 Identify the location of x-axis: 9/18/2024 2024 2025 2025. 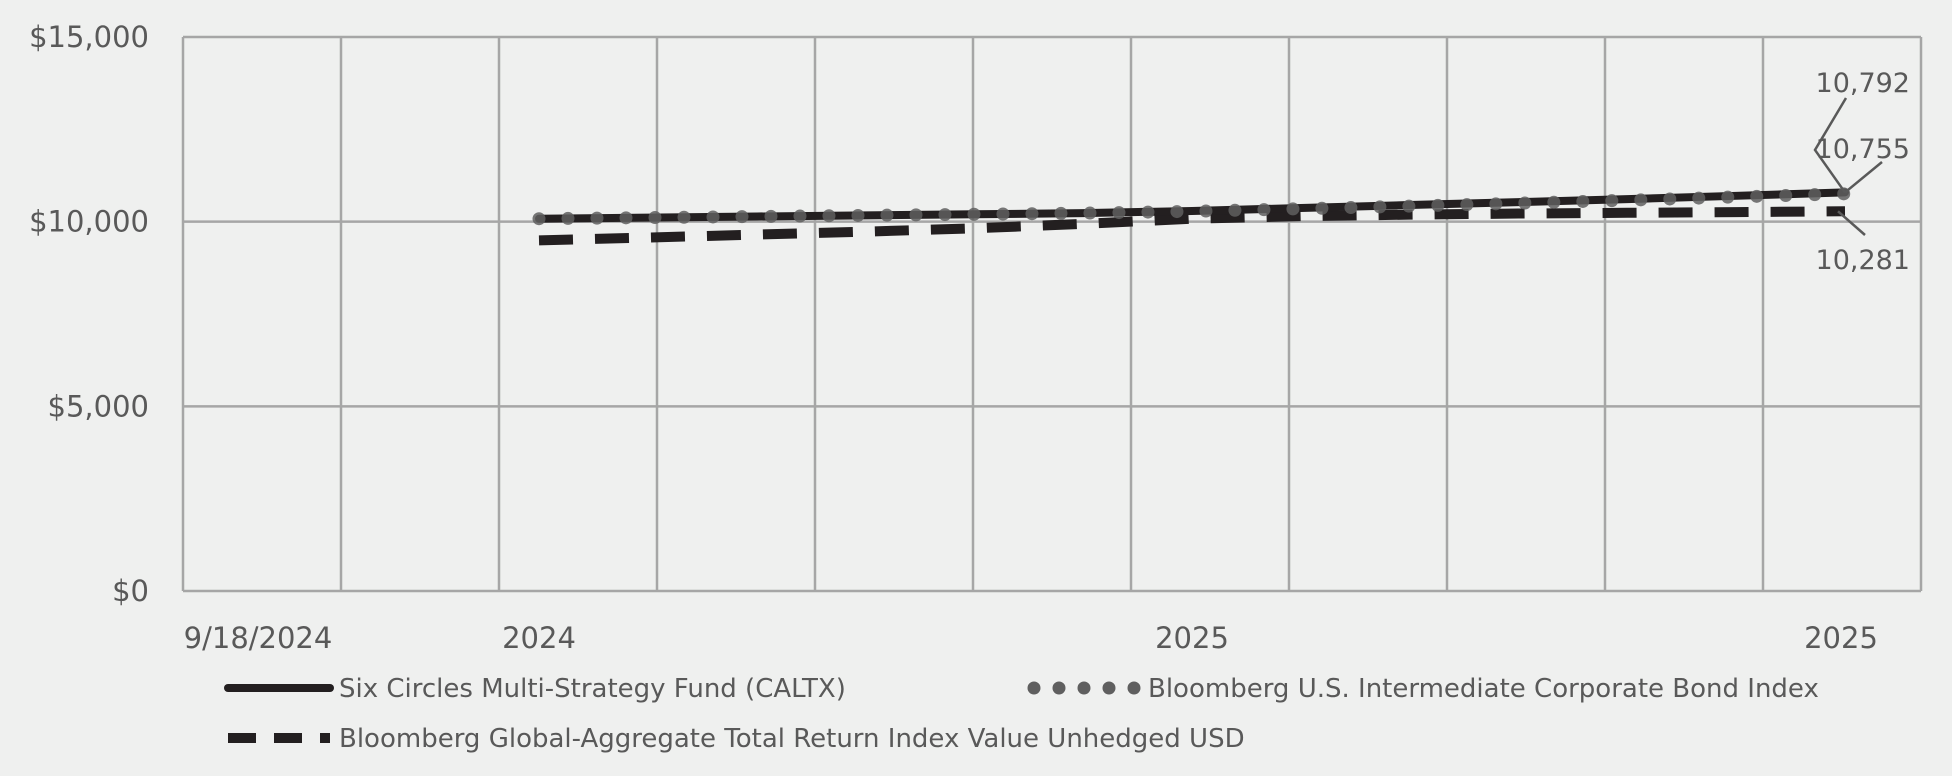
(1031, 638).